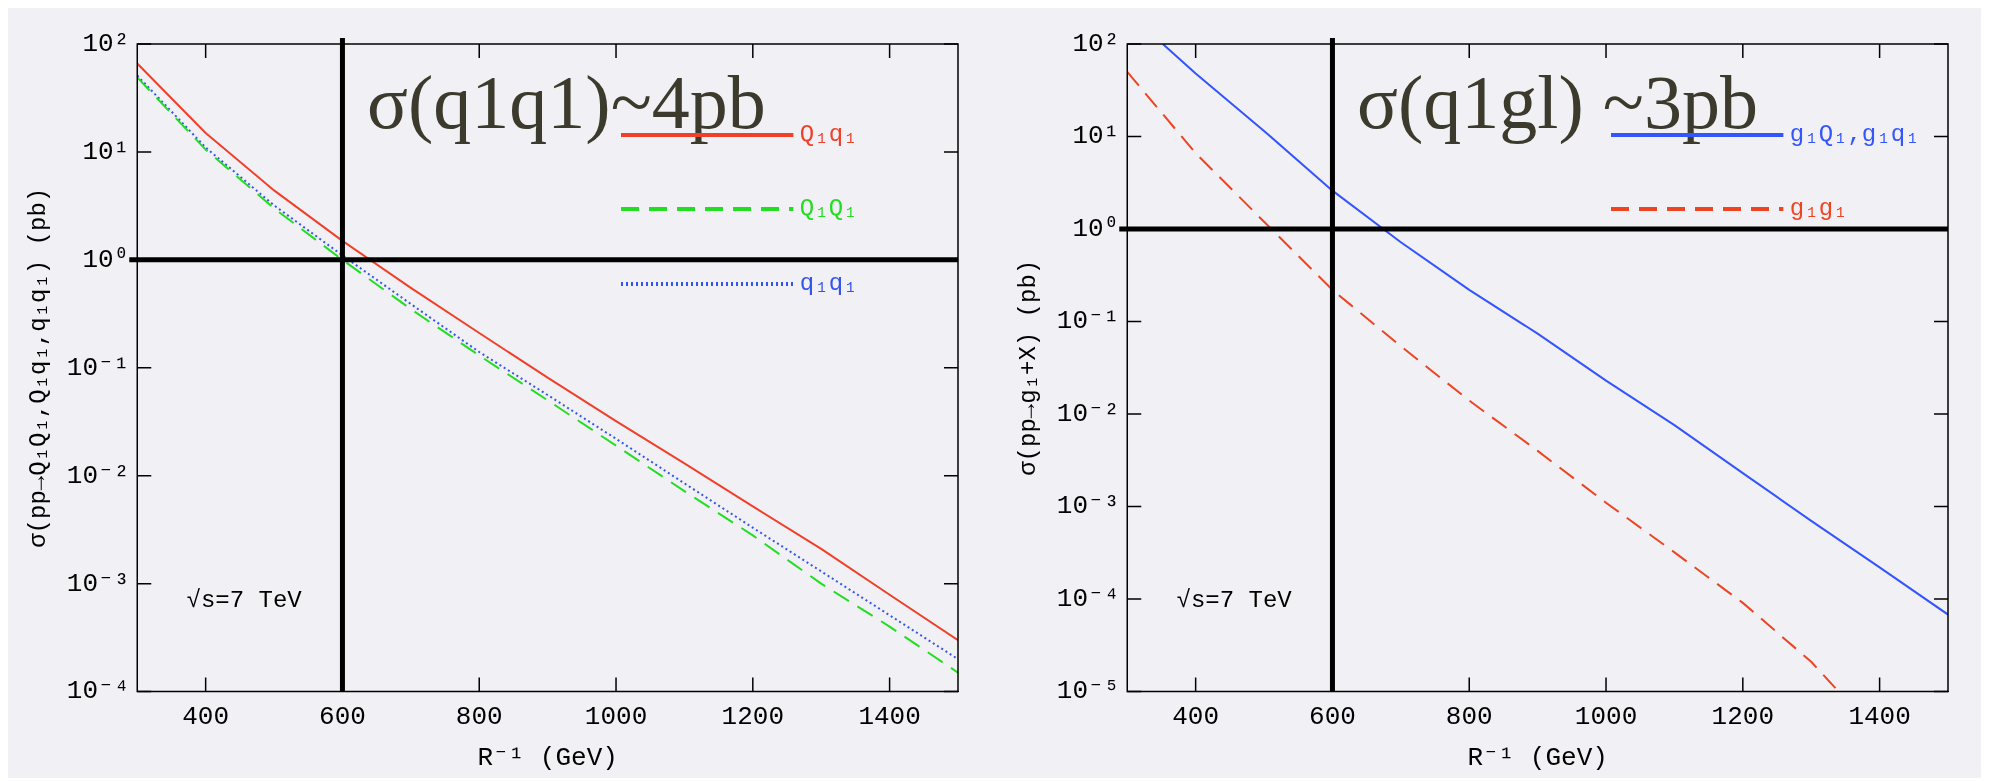 The height and width of the screenshot is (781, 1989). I want to click on text: q₁q₁, so click(828, 283).